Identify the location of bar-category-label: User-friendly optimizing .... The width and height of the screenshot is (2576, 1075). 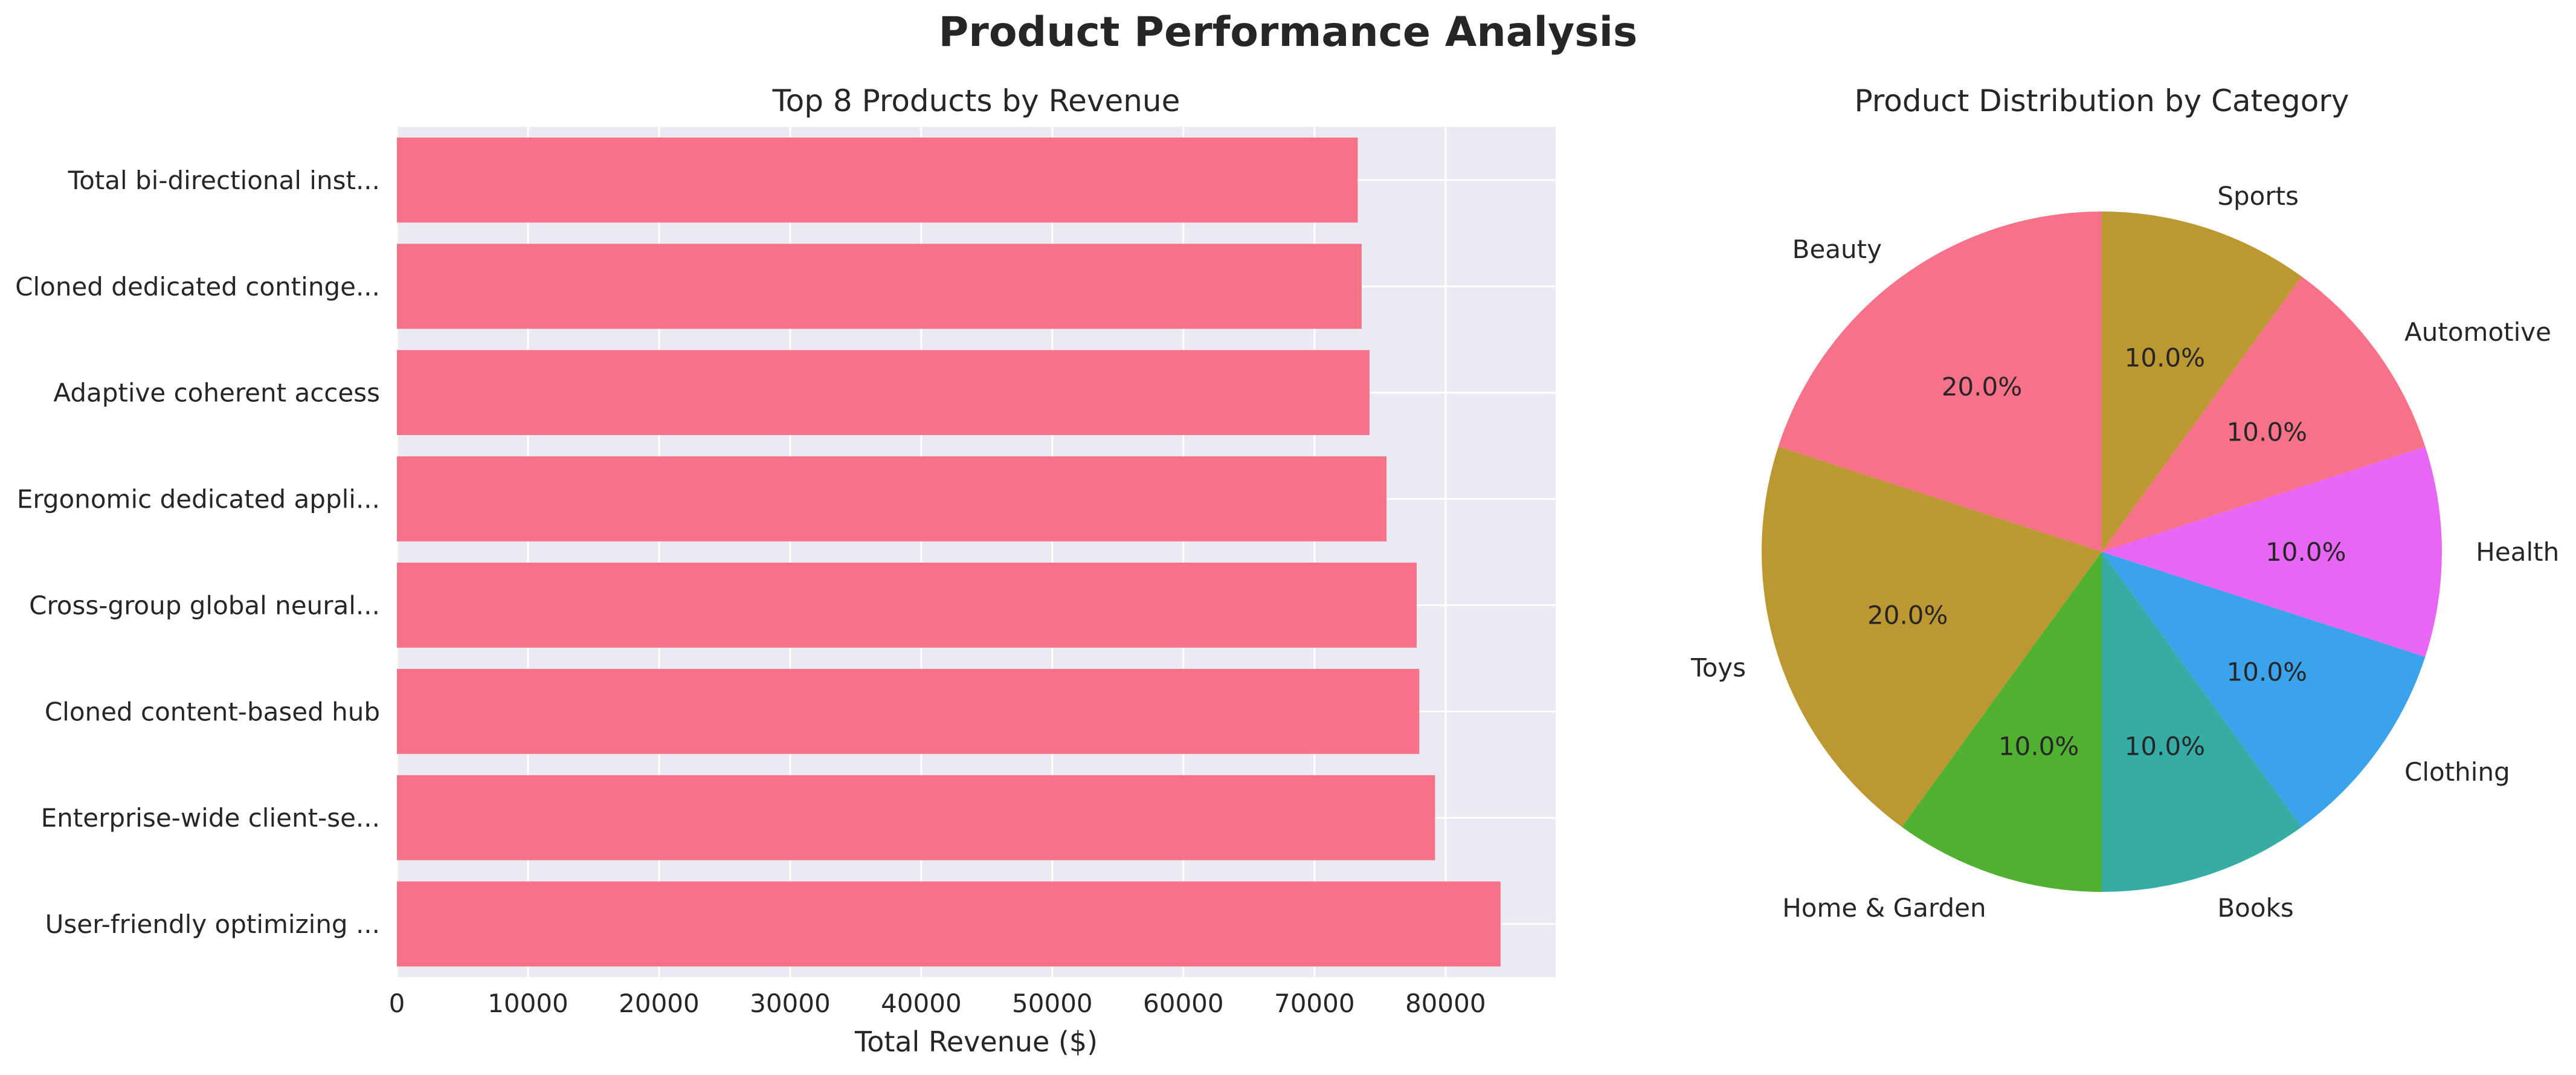
(212, 924).